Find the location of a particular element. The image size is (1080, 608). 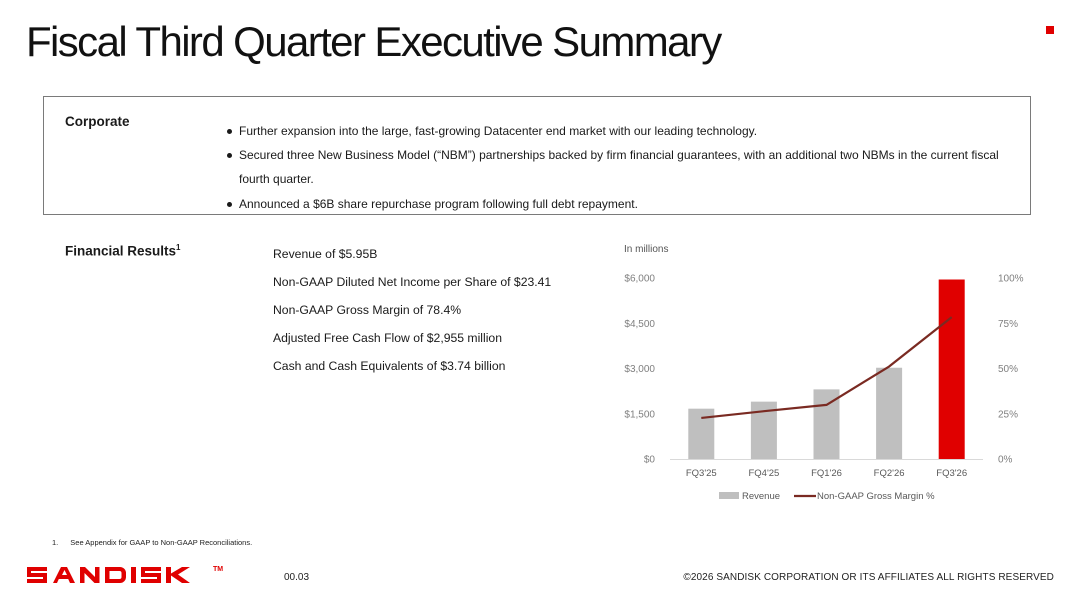

x-tick-label: FQ3'25 is located at coordinates (701, 473).